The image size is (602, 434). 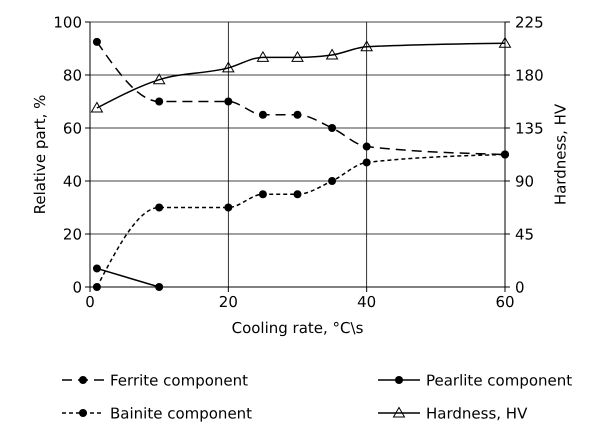 I want to click on y-tick-label: 20, so click(x=72, y=234).